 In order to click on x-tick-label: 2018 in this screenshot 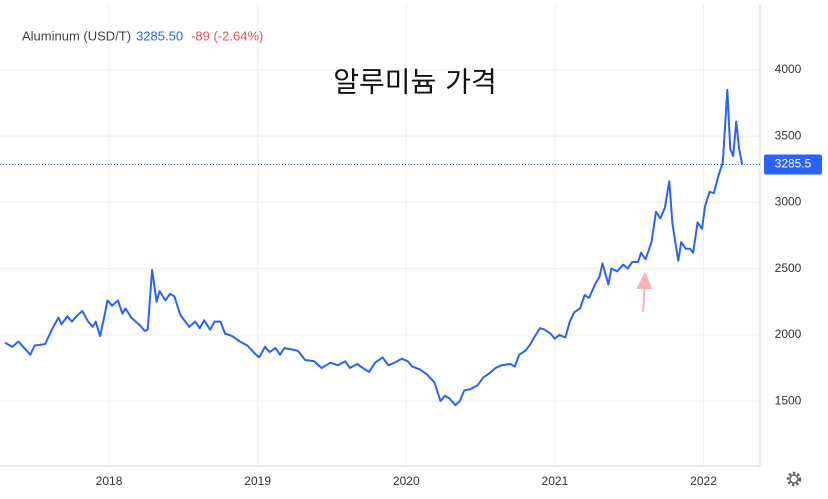, I will do `click(109, 481)`.